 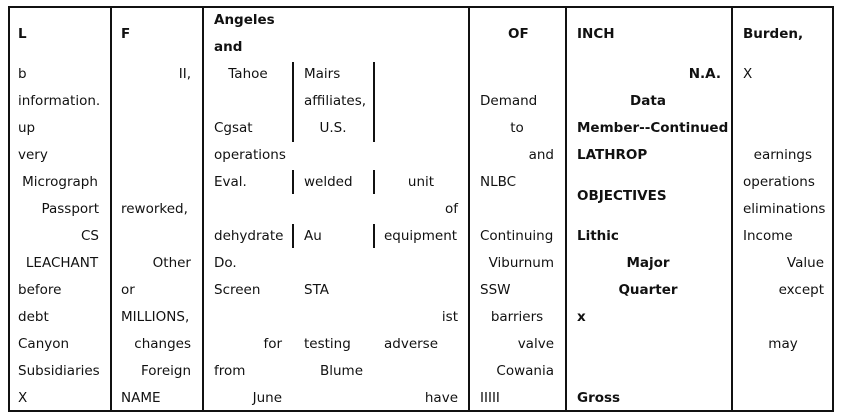 I want to click on table-cell: Eval., so click(x=230, y=182).